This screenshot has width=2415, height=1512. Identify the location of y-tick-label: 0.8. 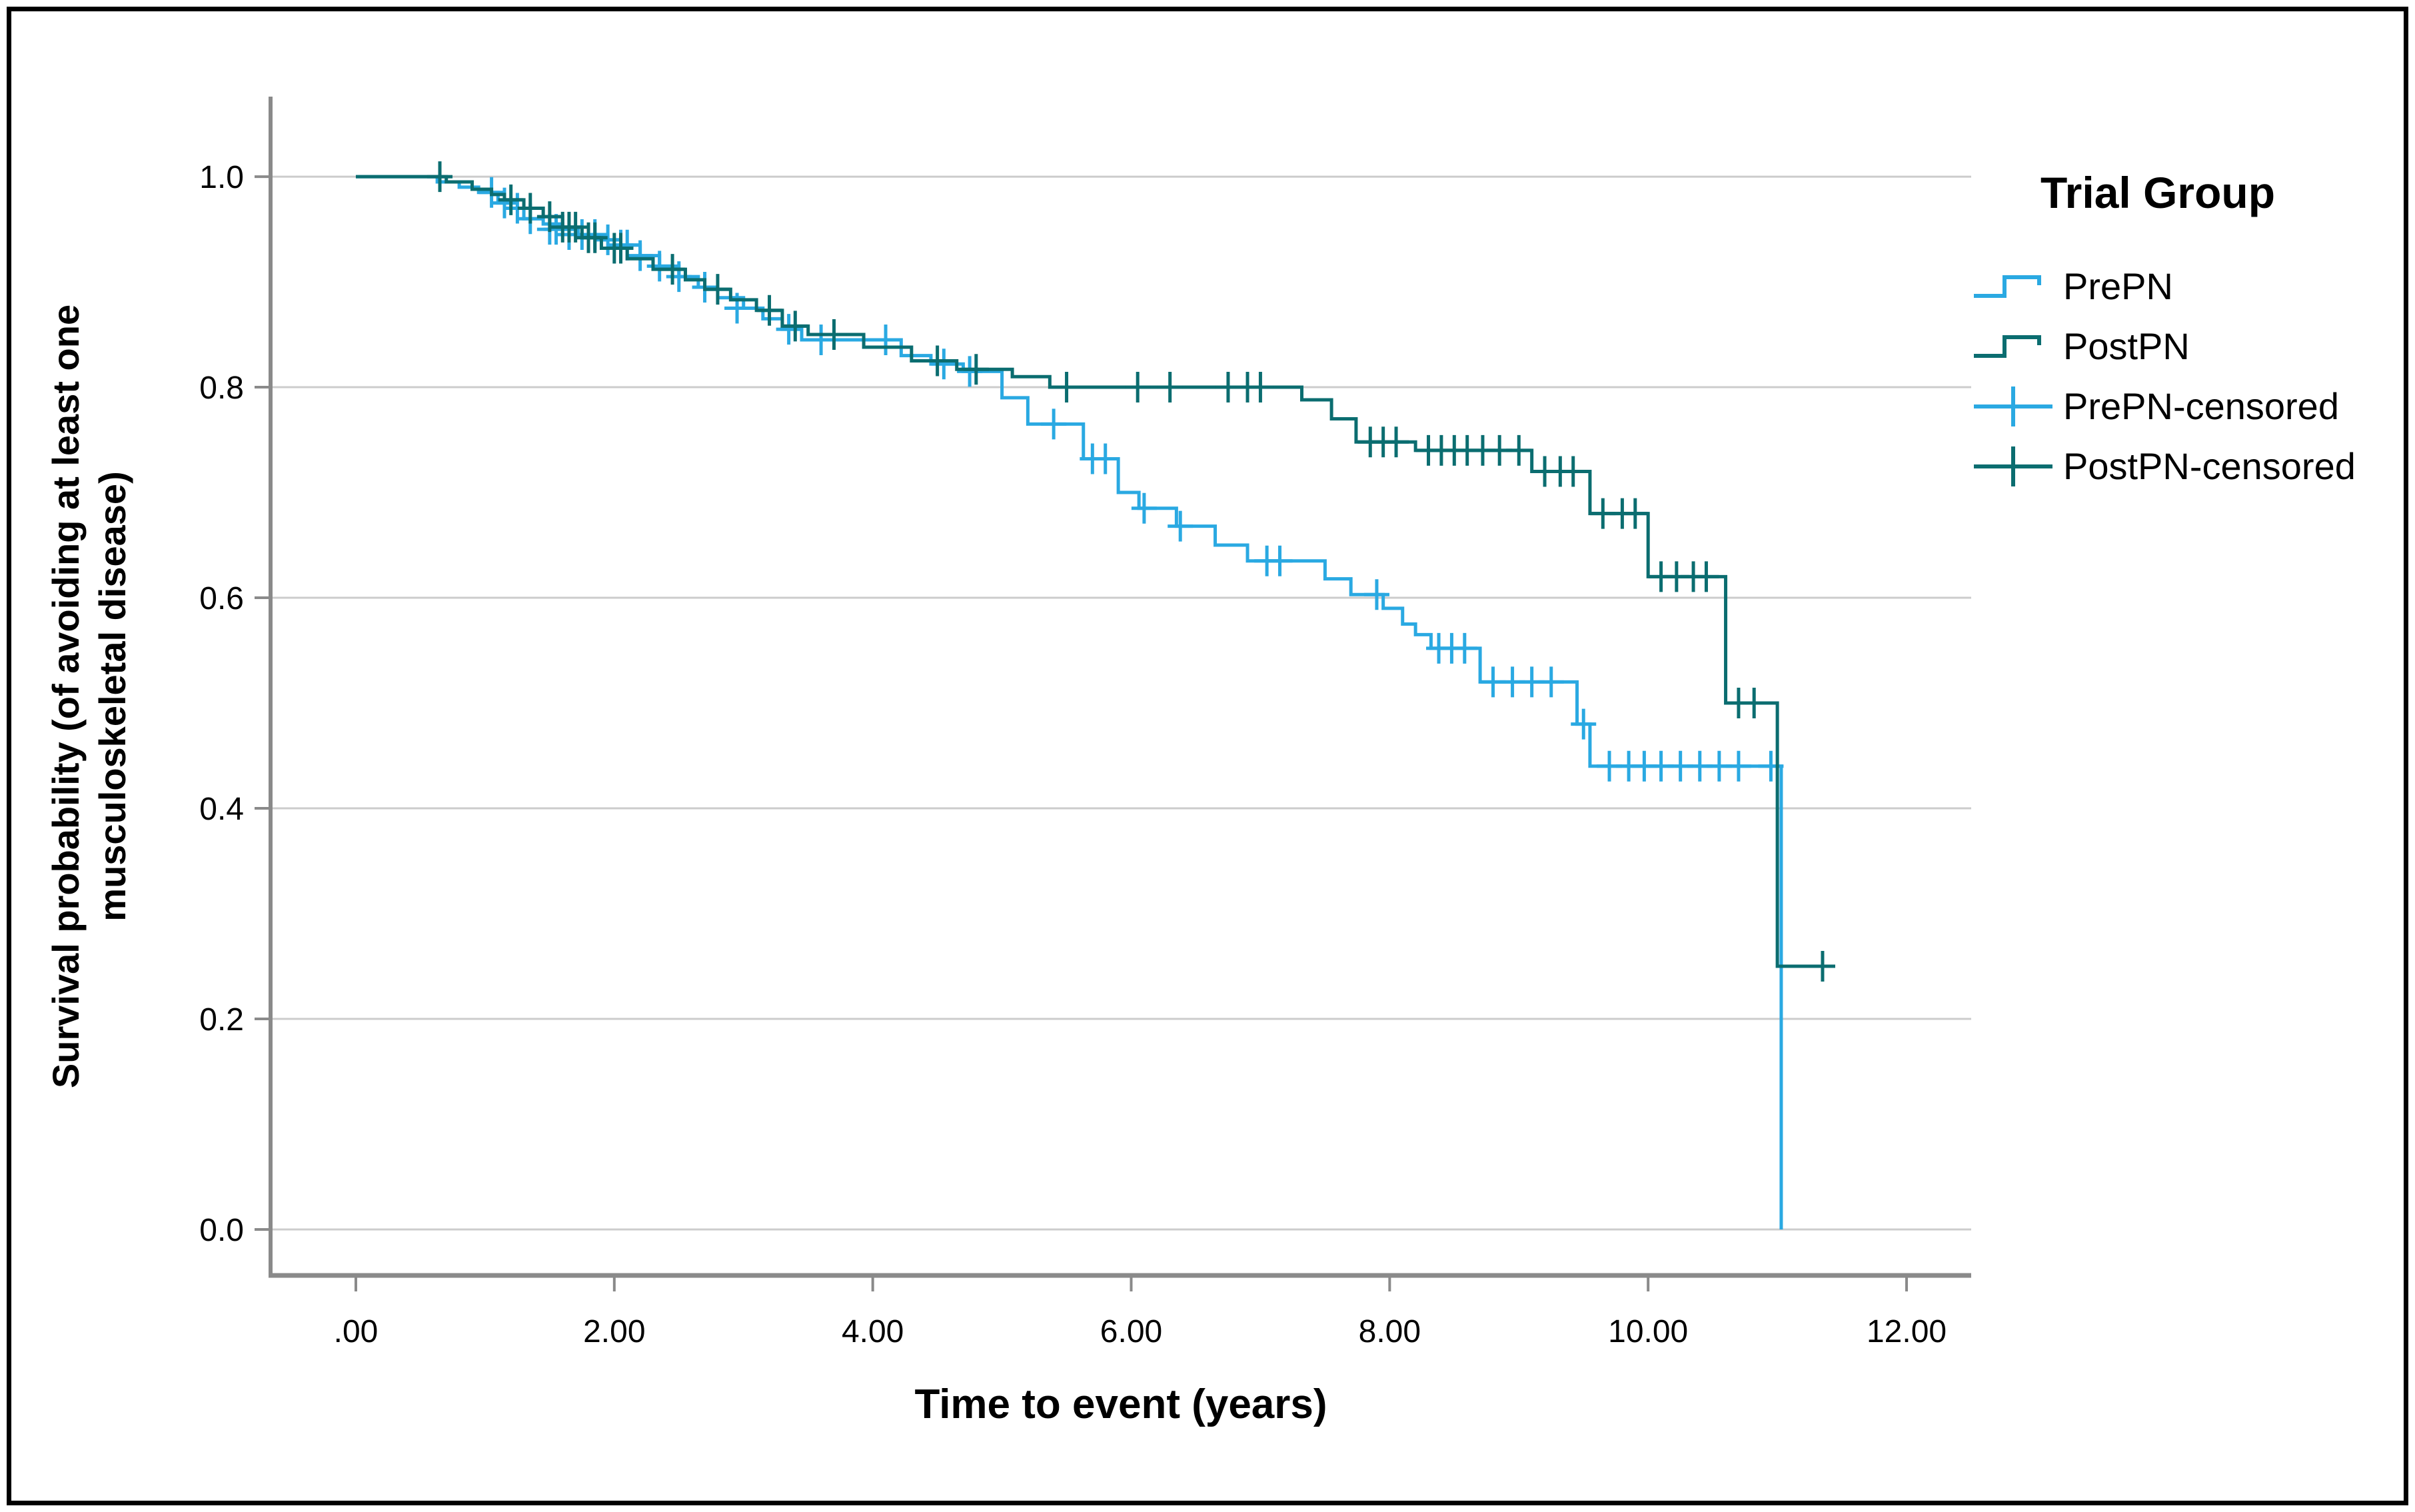
(222, 388).